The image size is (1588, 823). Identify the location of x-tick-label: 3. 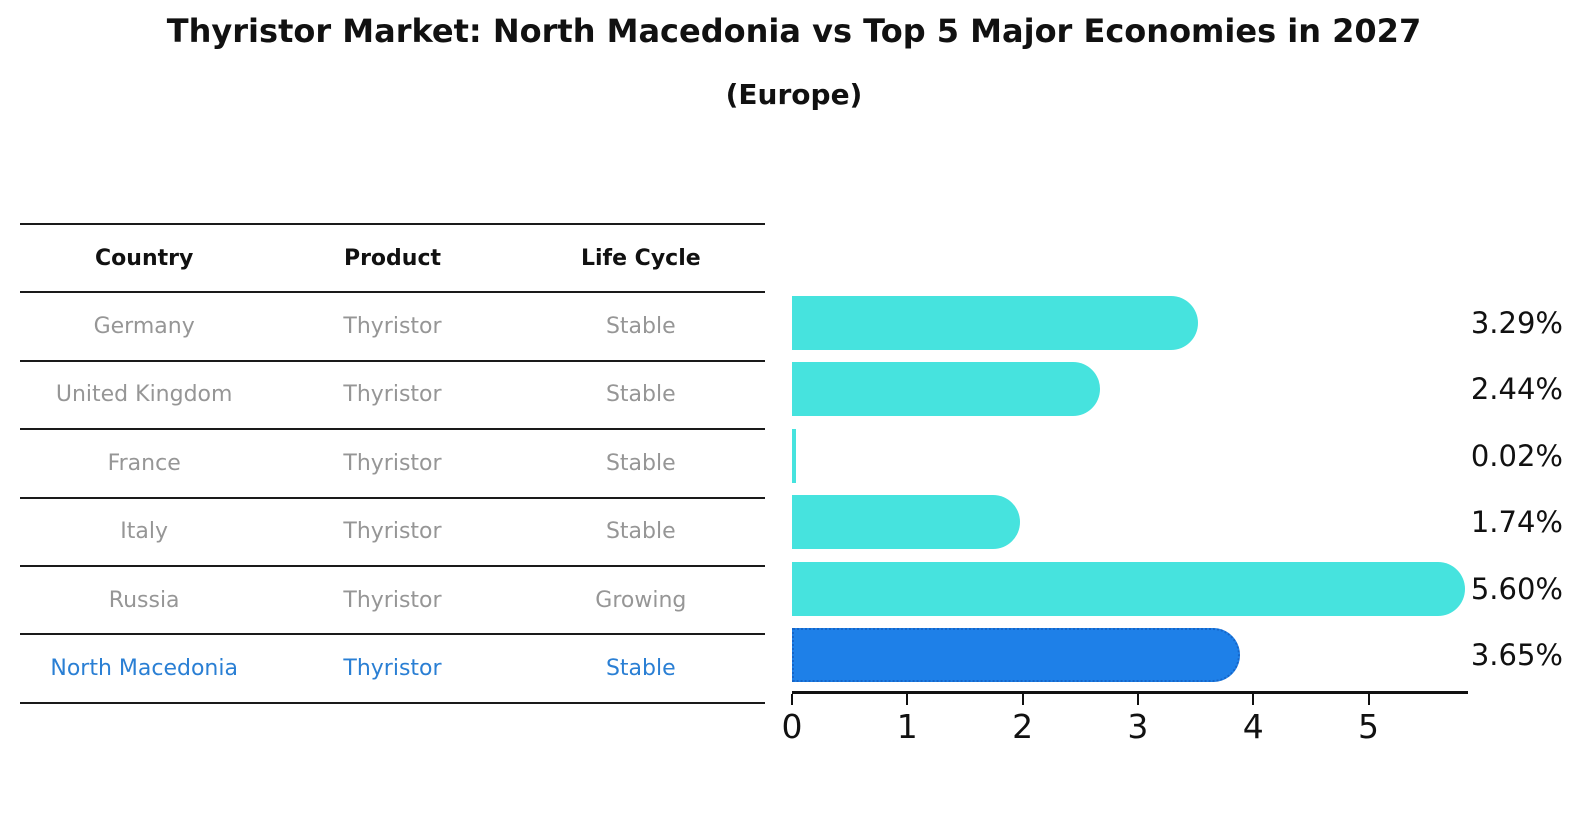
(1138, 726).